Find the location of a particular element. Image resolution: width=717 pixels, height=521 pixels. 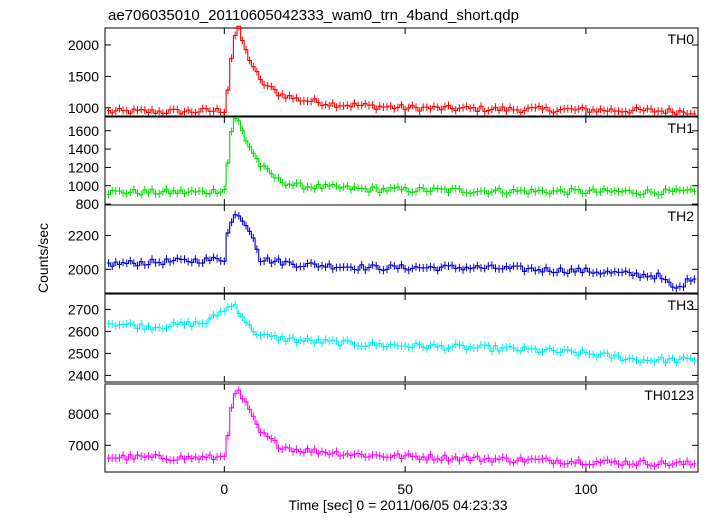

y-tick-label: 2400 is located at coordinates (83, 375).